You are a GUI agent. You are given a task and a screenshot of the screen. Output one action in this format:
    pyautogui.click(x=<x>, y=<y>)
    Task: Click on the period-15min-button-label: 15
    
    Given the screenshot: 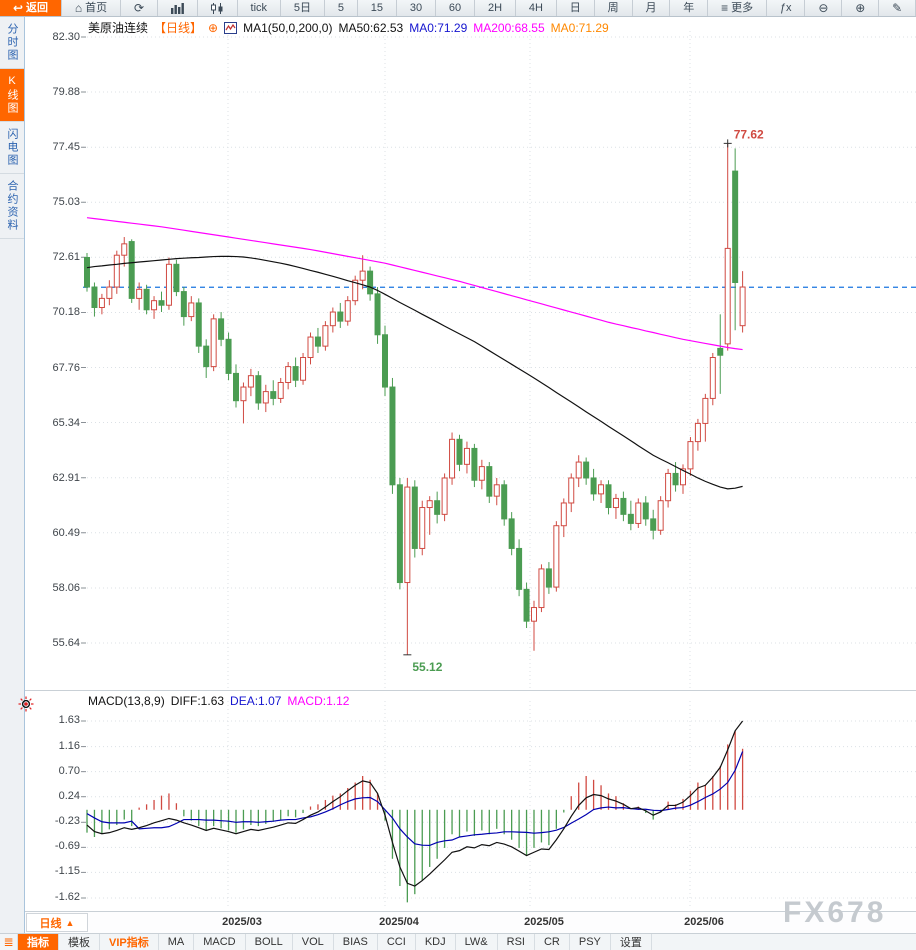 What is the action you would take?
    pyautogui.click(x=377, y=8)
    